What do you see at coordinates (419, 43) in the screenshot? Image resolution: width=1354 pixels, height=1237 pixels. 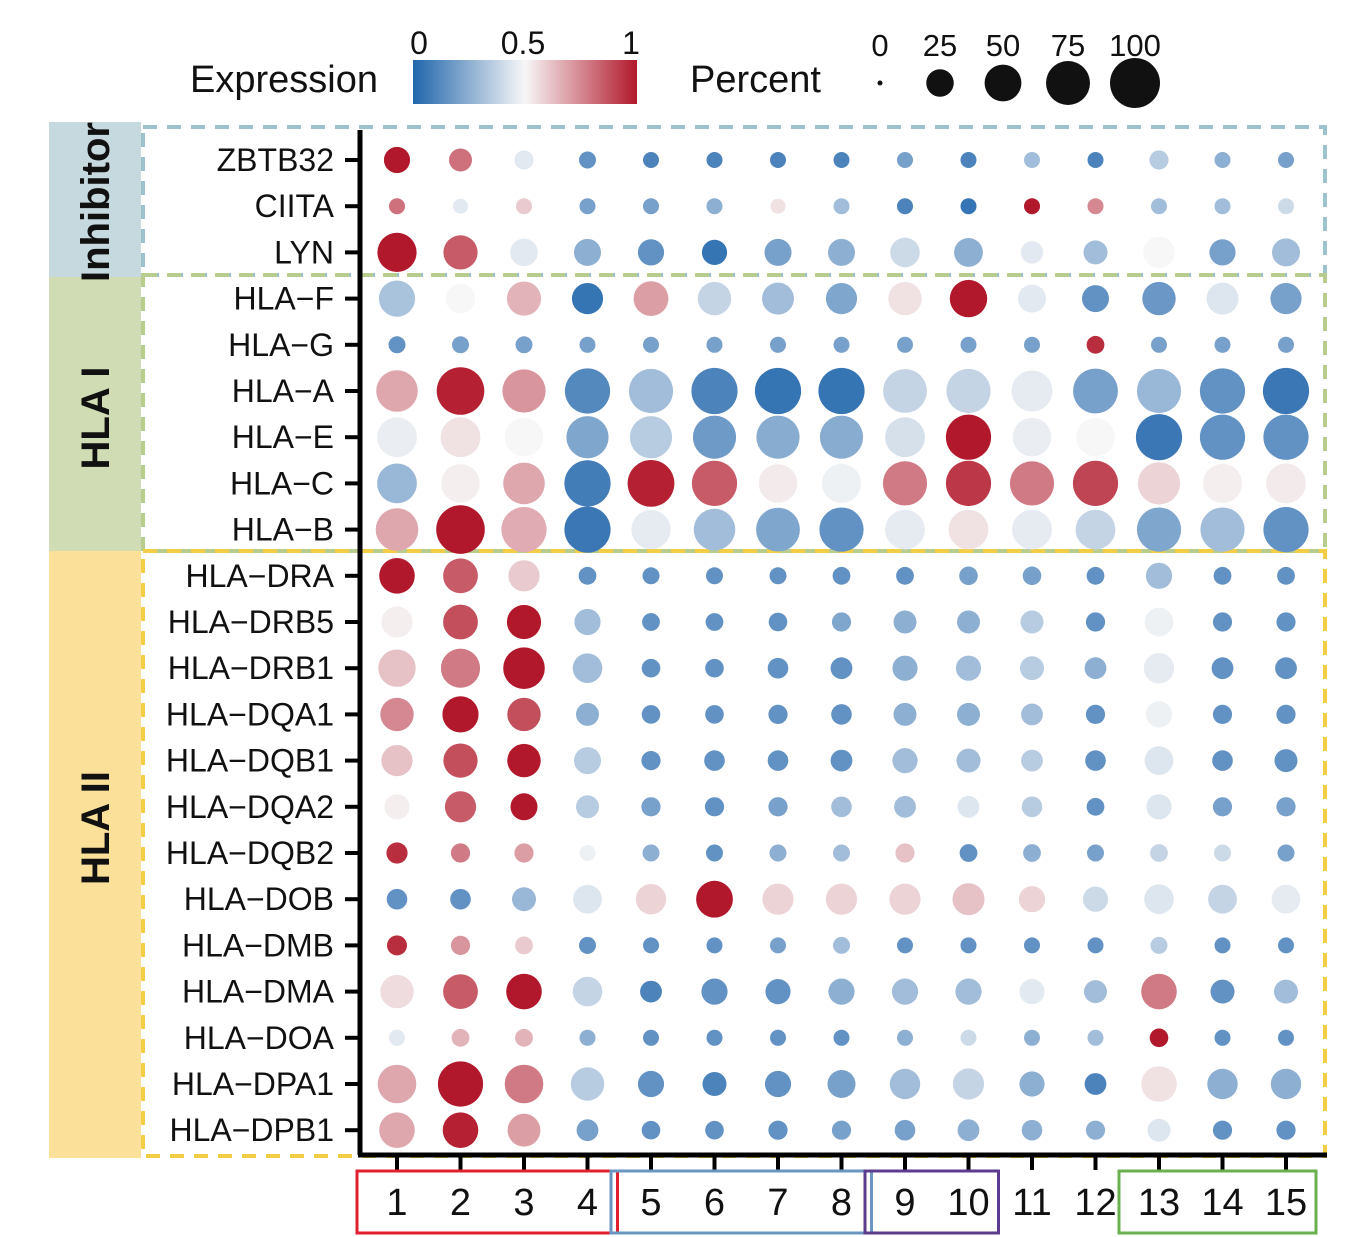 I see `expression-tick-0: 0` at bounding box center [419, 43].